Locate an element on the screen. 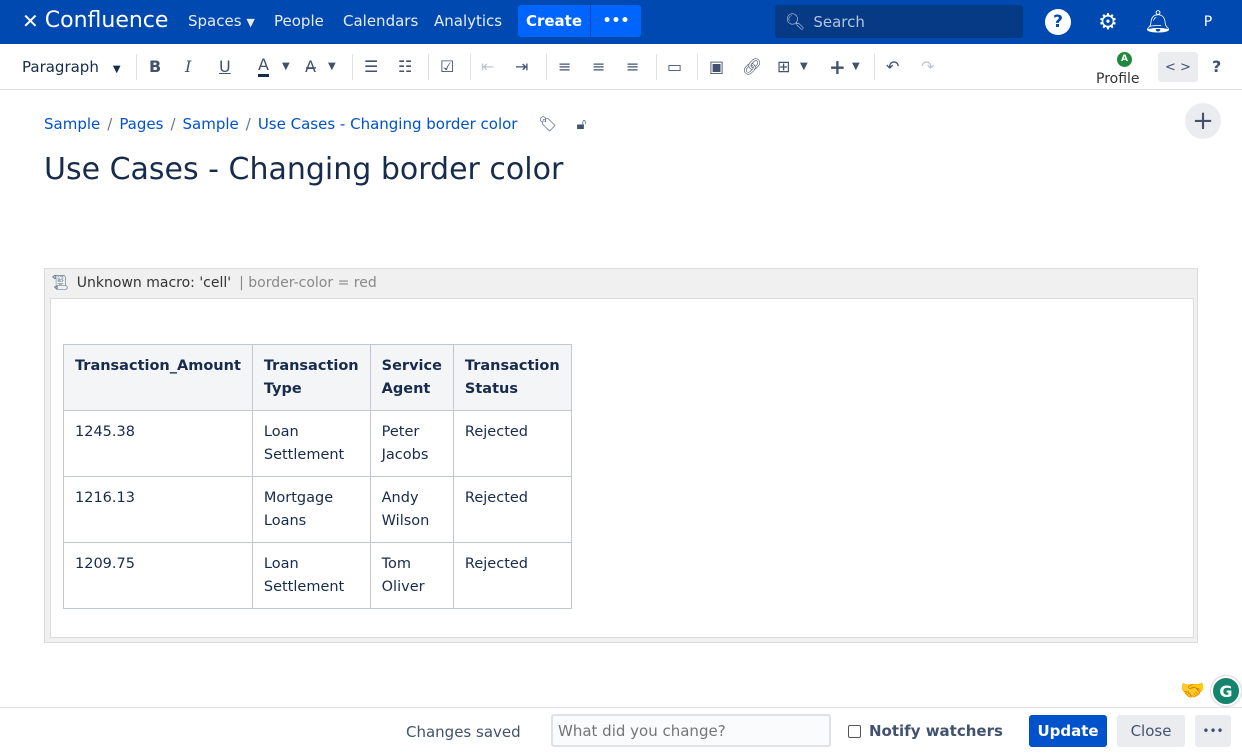 This screenshot has height=753, width=1242. breadcrumb-item: Use Cases - Changing border color is located at coordinates (387, 124).